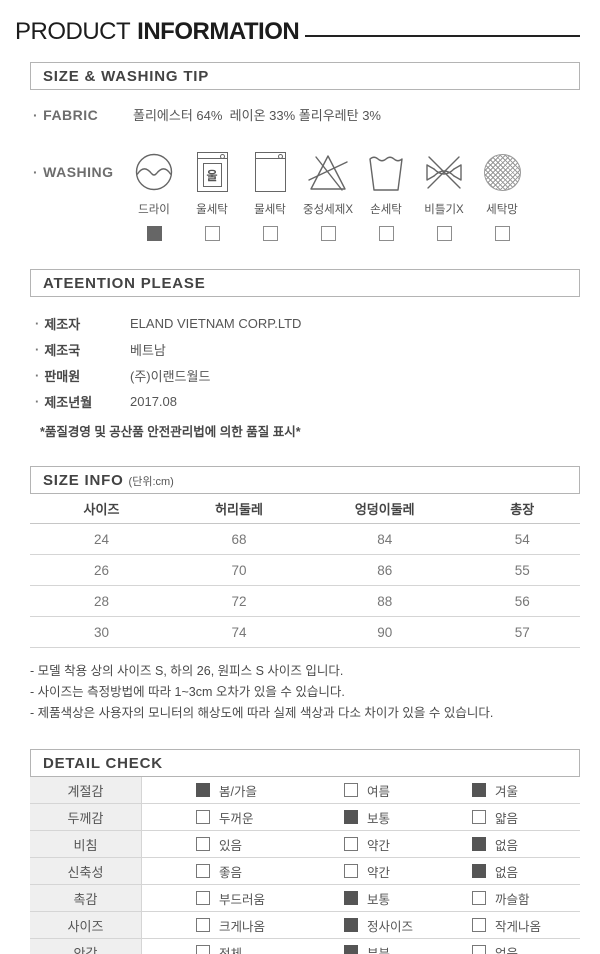 Image resolution: width=600 pixels, height=954 pixels. Describe the element at coordinates (305, 898) in the screenshot. I see `detail-row-texture: 촉감 부드러움 보통 까슬함` at that location.